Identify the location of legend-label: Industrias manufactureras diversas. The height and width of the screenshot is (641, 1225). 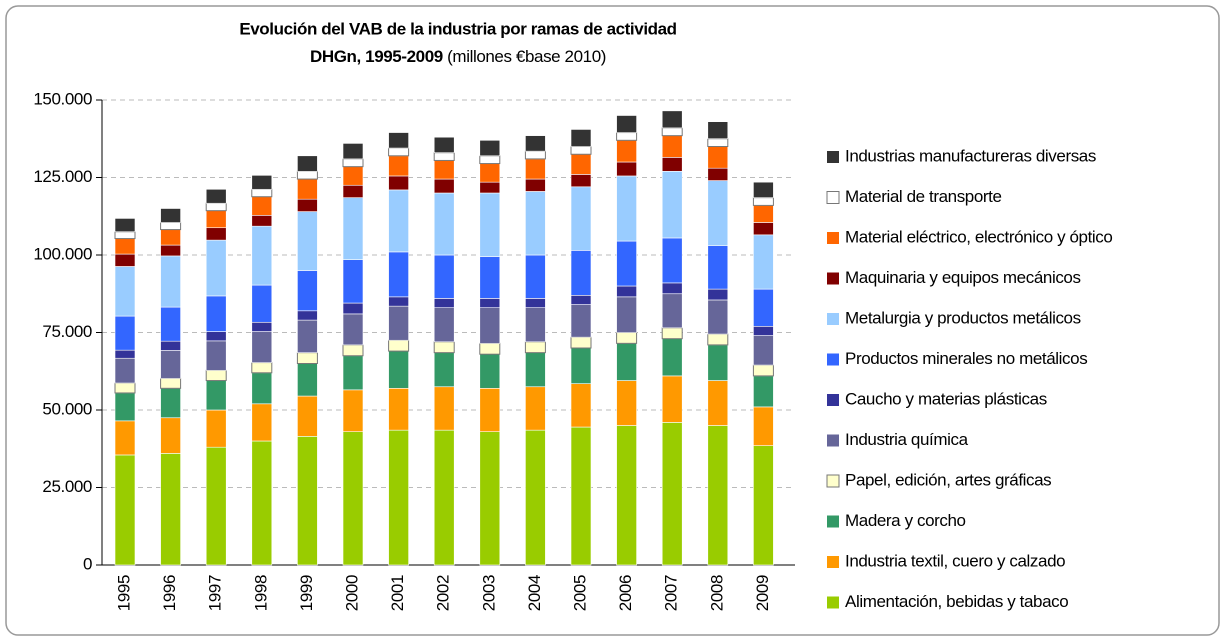
(970, 155).